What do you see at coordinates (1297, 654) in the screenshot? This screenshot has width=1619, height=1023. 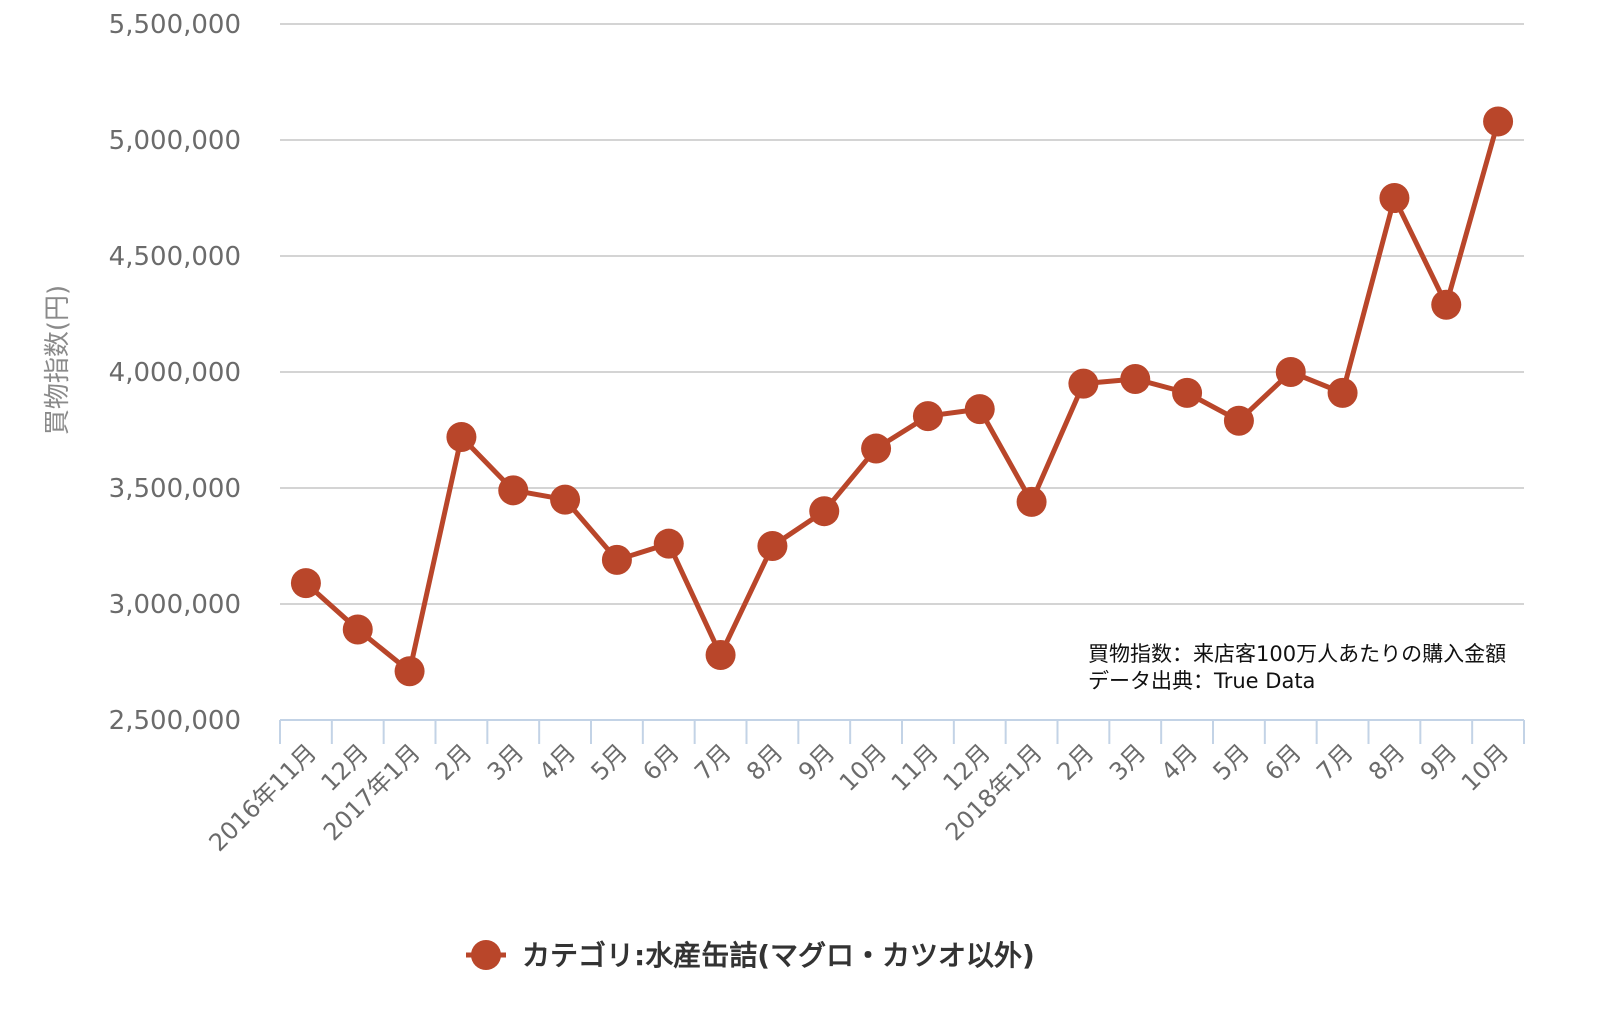 I see `annotation-definition: 買物指数：来店客100万人あたりの購入金額` at bounding box center [1297, 654].